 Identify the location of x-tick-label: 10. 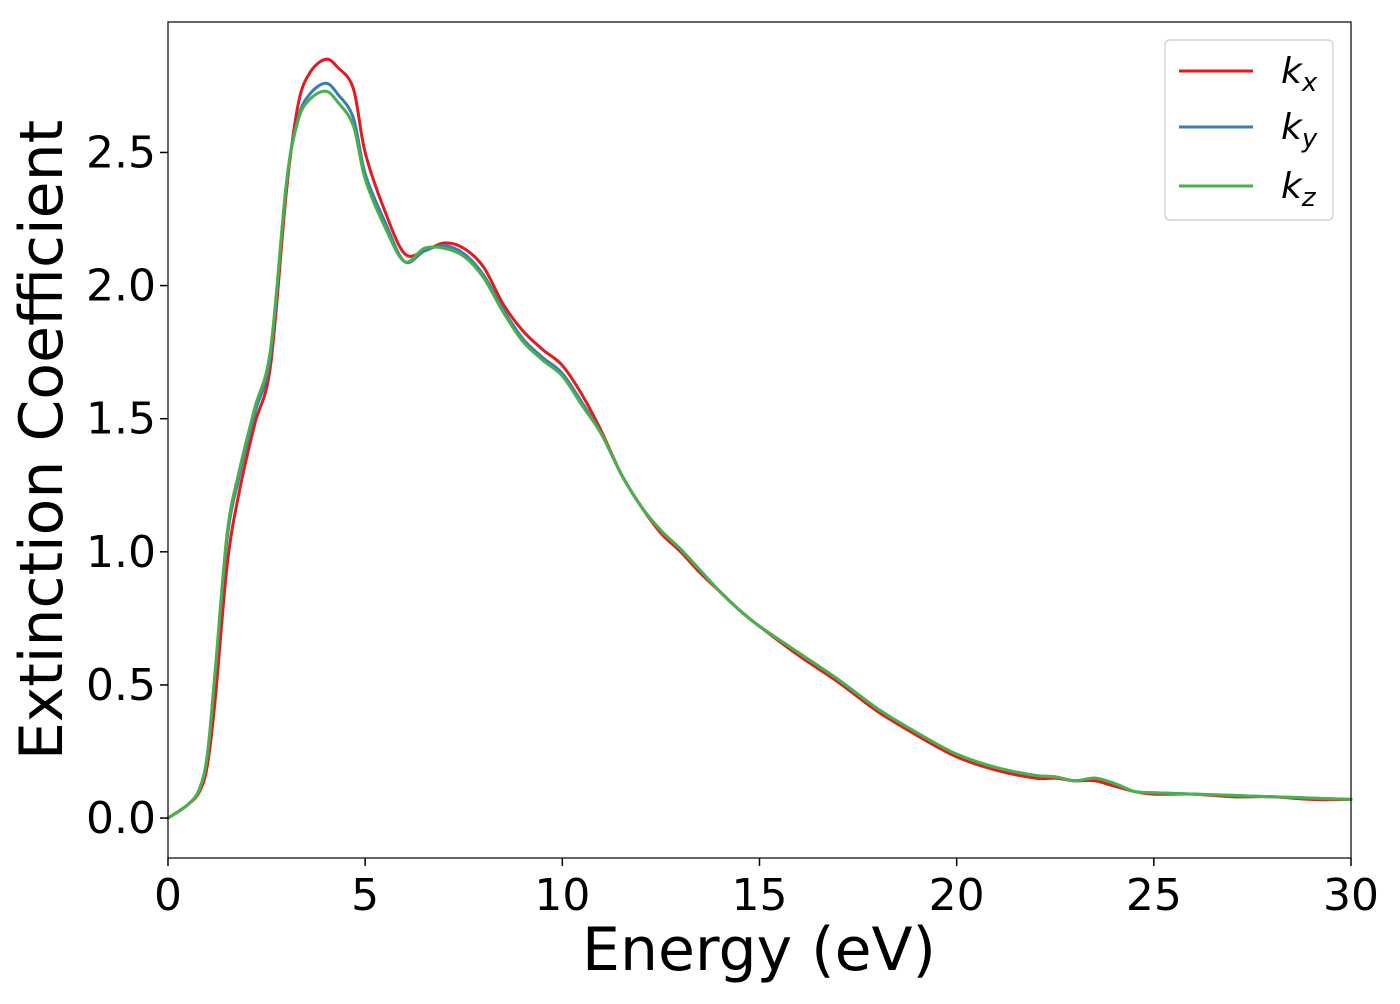
(562, 895).